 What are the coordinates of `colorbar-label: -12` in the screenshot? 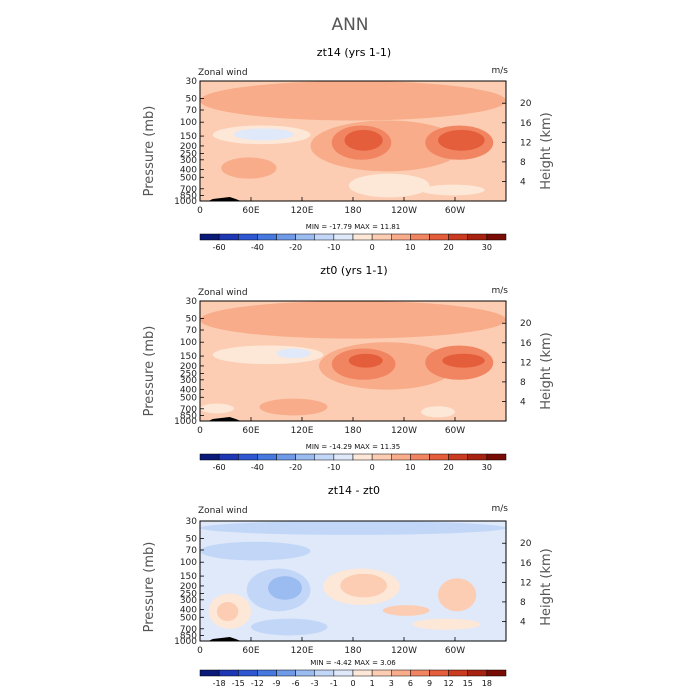 It's located at (257, 683).